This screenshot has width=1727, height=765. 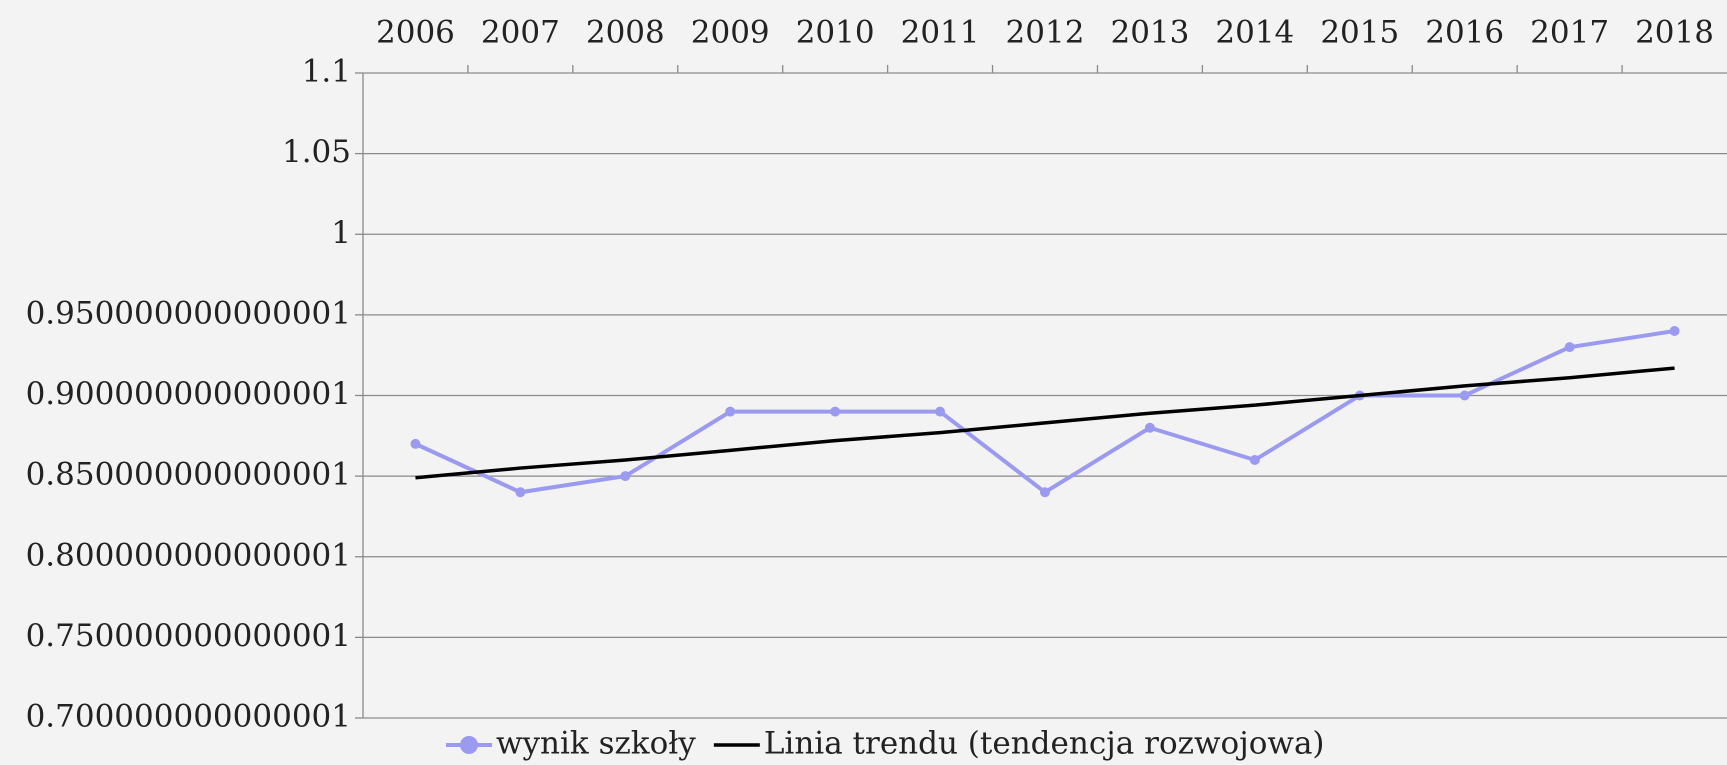 I want to click on x-tick-label: 2011, so click(x=940, y=33).